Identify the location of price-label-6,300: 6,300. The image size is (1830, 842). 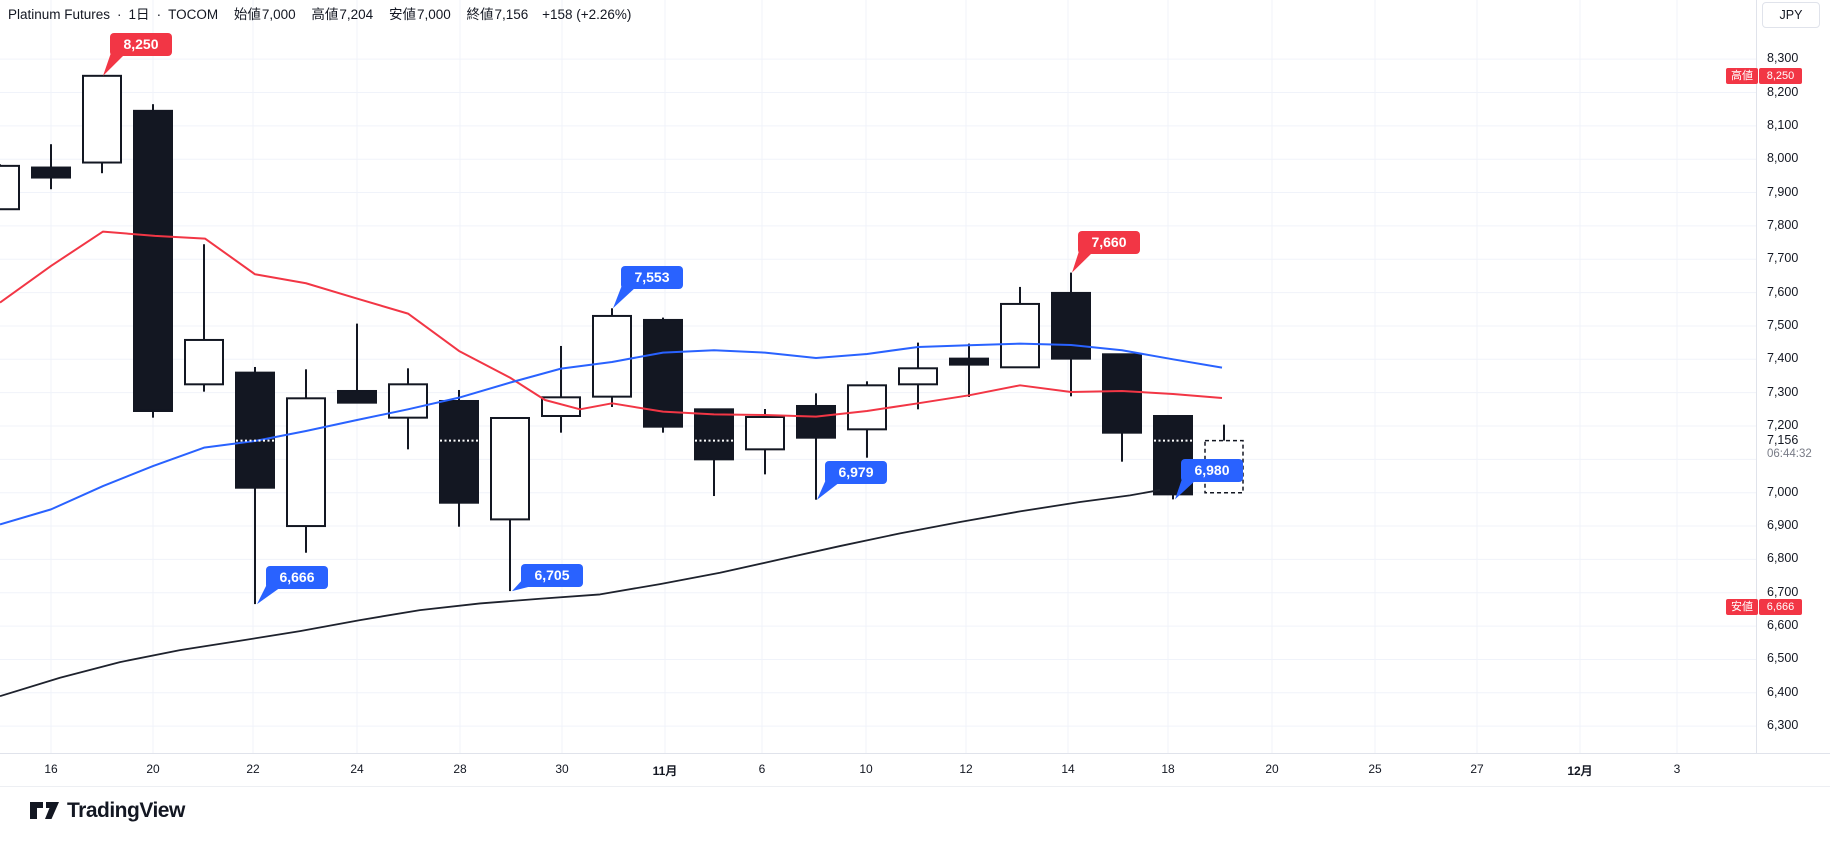
(1783, 725).